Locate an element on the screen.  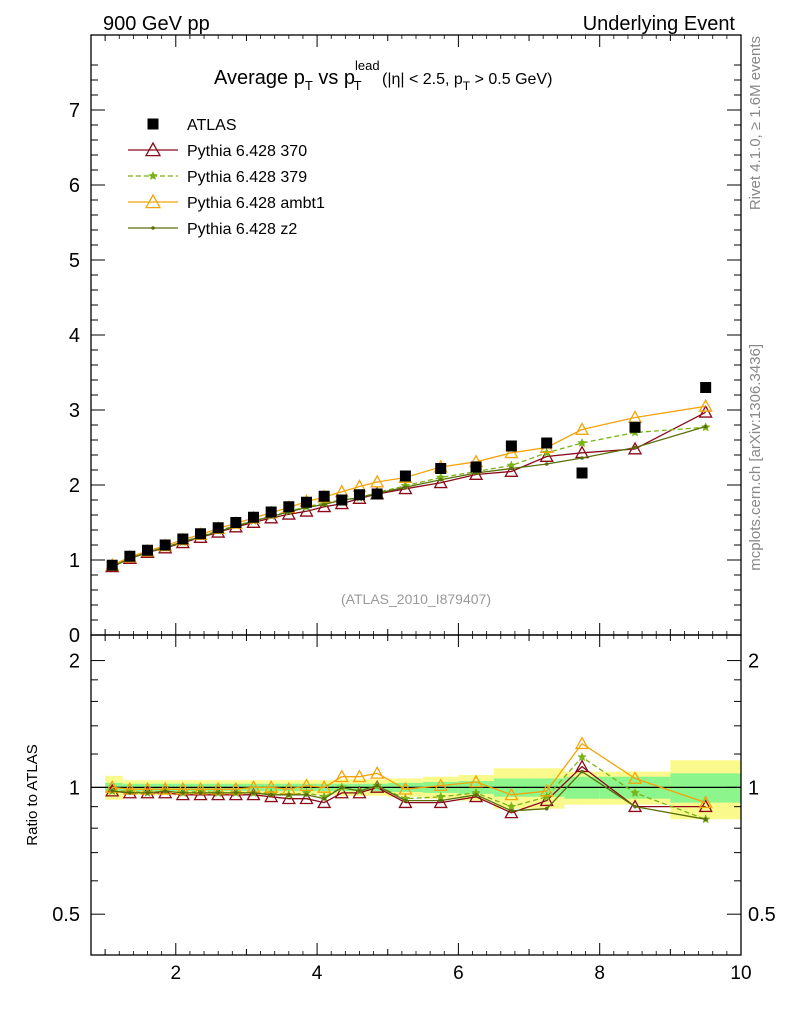
title-part-vs: vs p is located at coordinates (334, 78).